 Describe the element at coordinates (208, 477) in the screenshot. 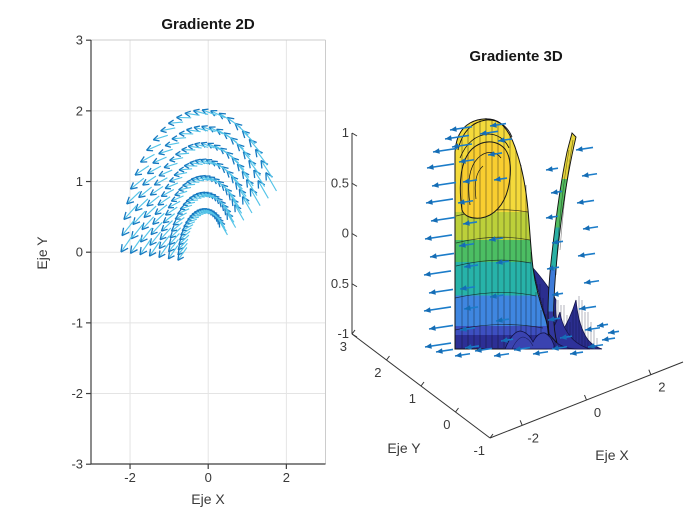

I see `x-tick-label: 0` at that location.